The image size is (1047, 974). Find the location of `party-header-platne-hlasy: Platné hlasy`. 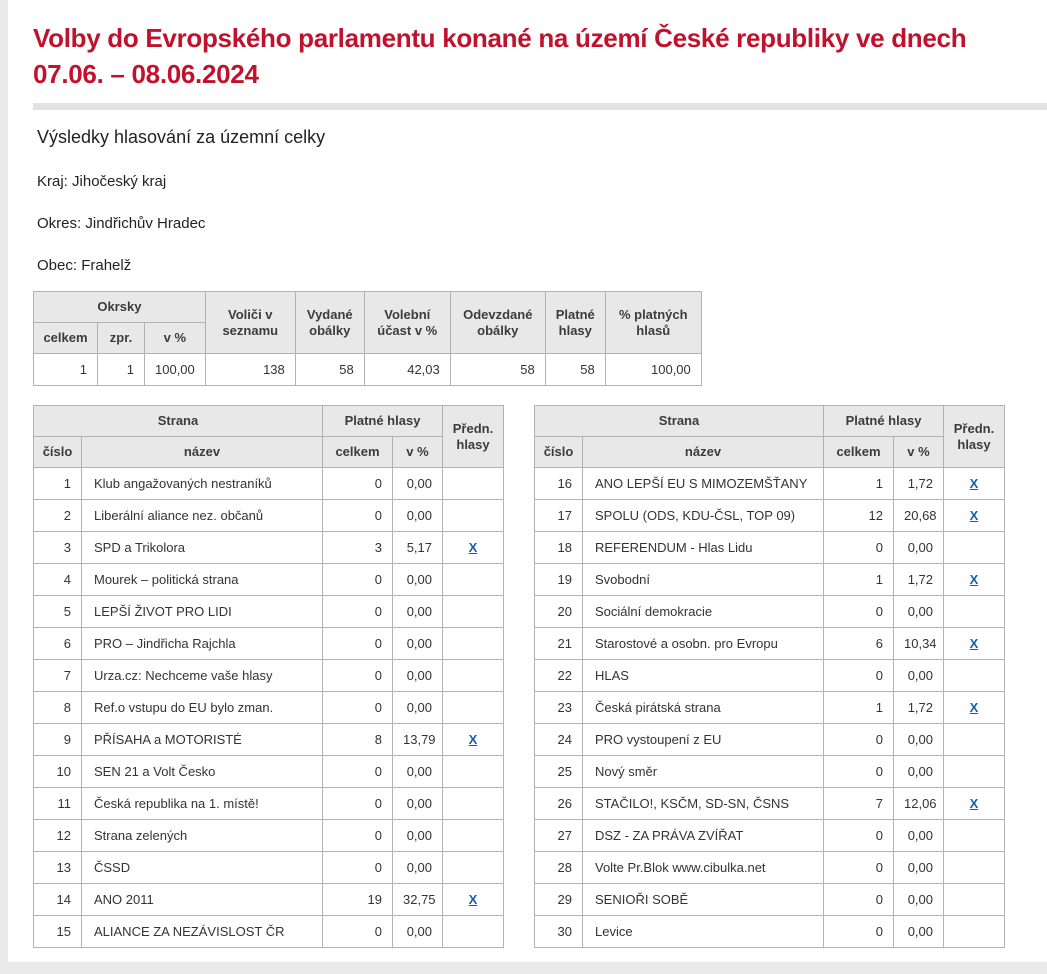

party-header-platne-hlasy: Platné hlasy is located at coordinates (382, 421).